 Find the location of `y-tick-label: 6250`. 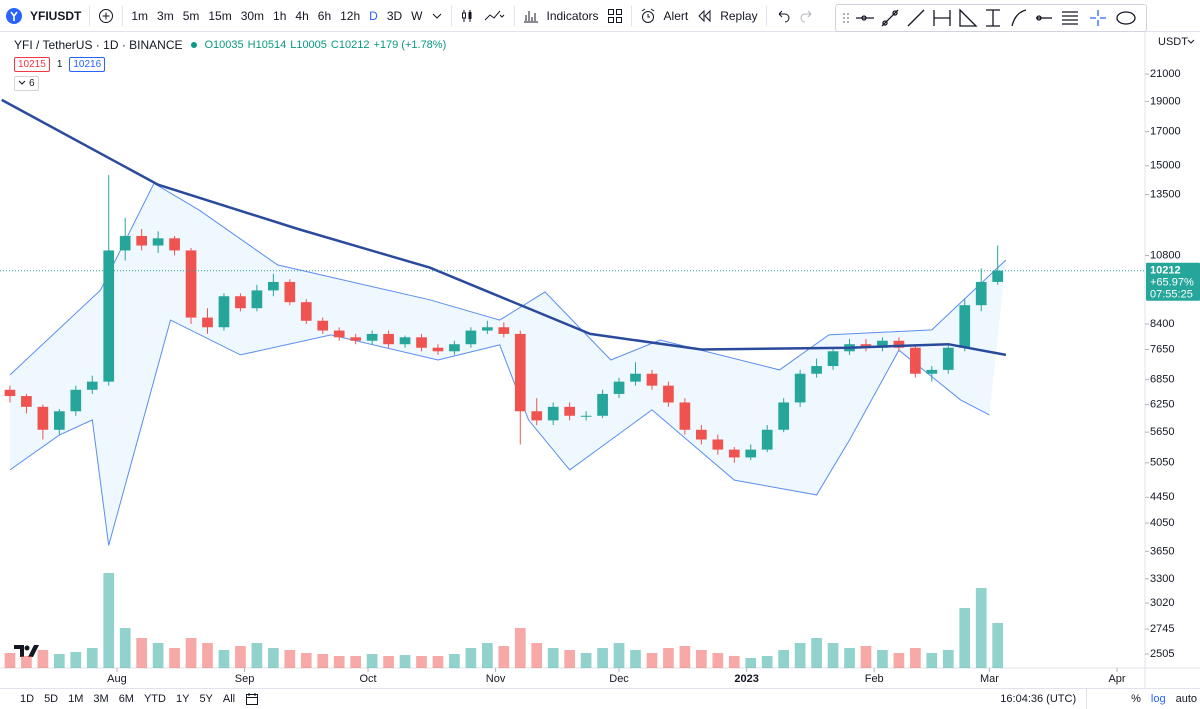

y-tick-label: 6250 is located at coordinates (1162, 405).